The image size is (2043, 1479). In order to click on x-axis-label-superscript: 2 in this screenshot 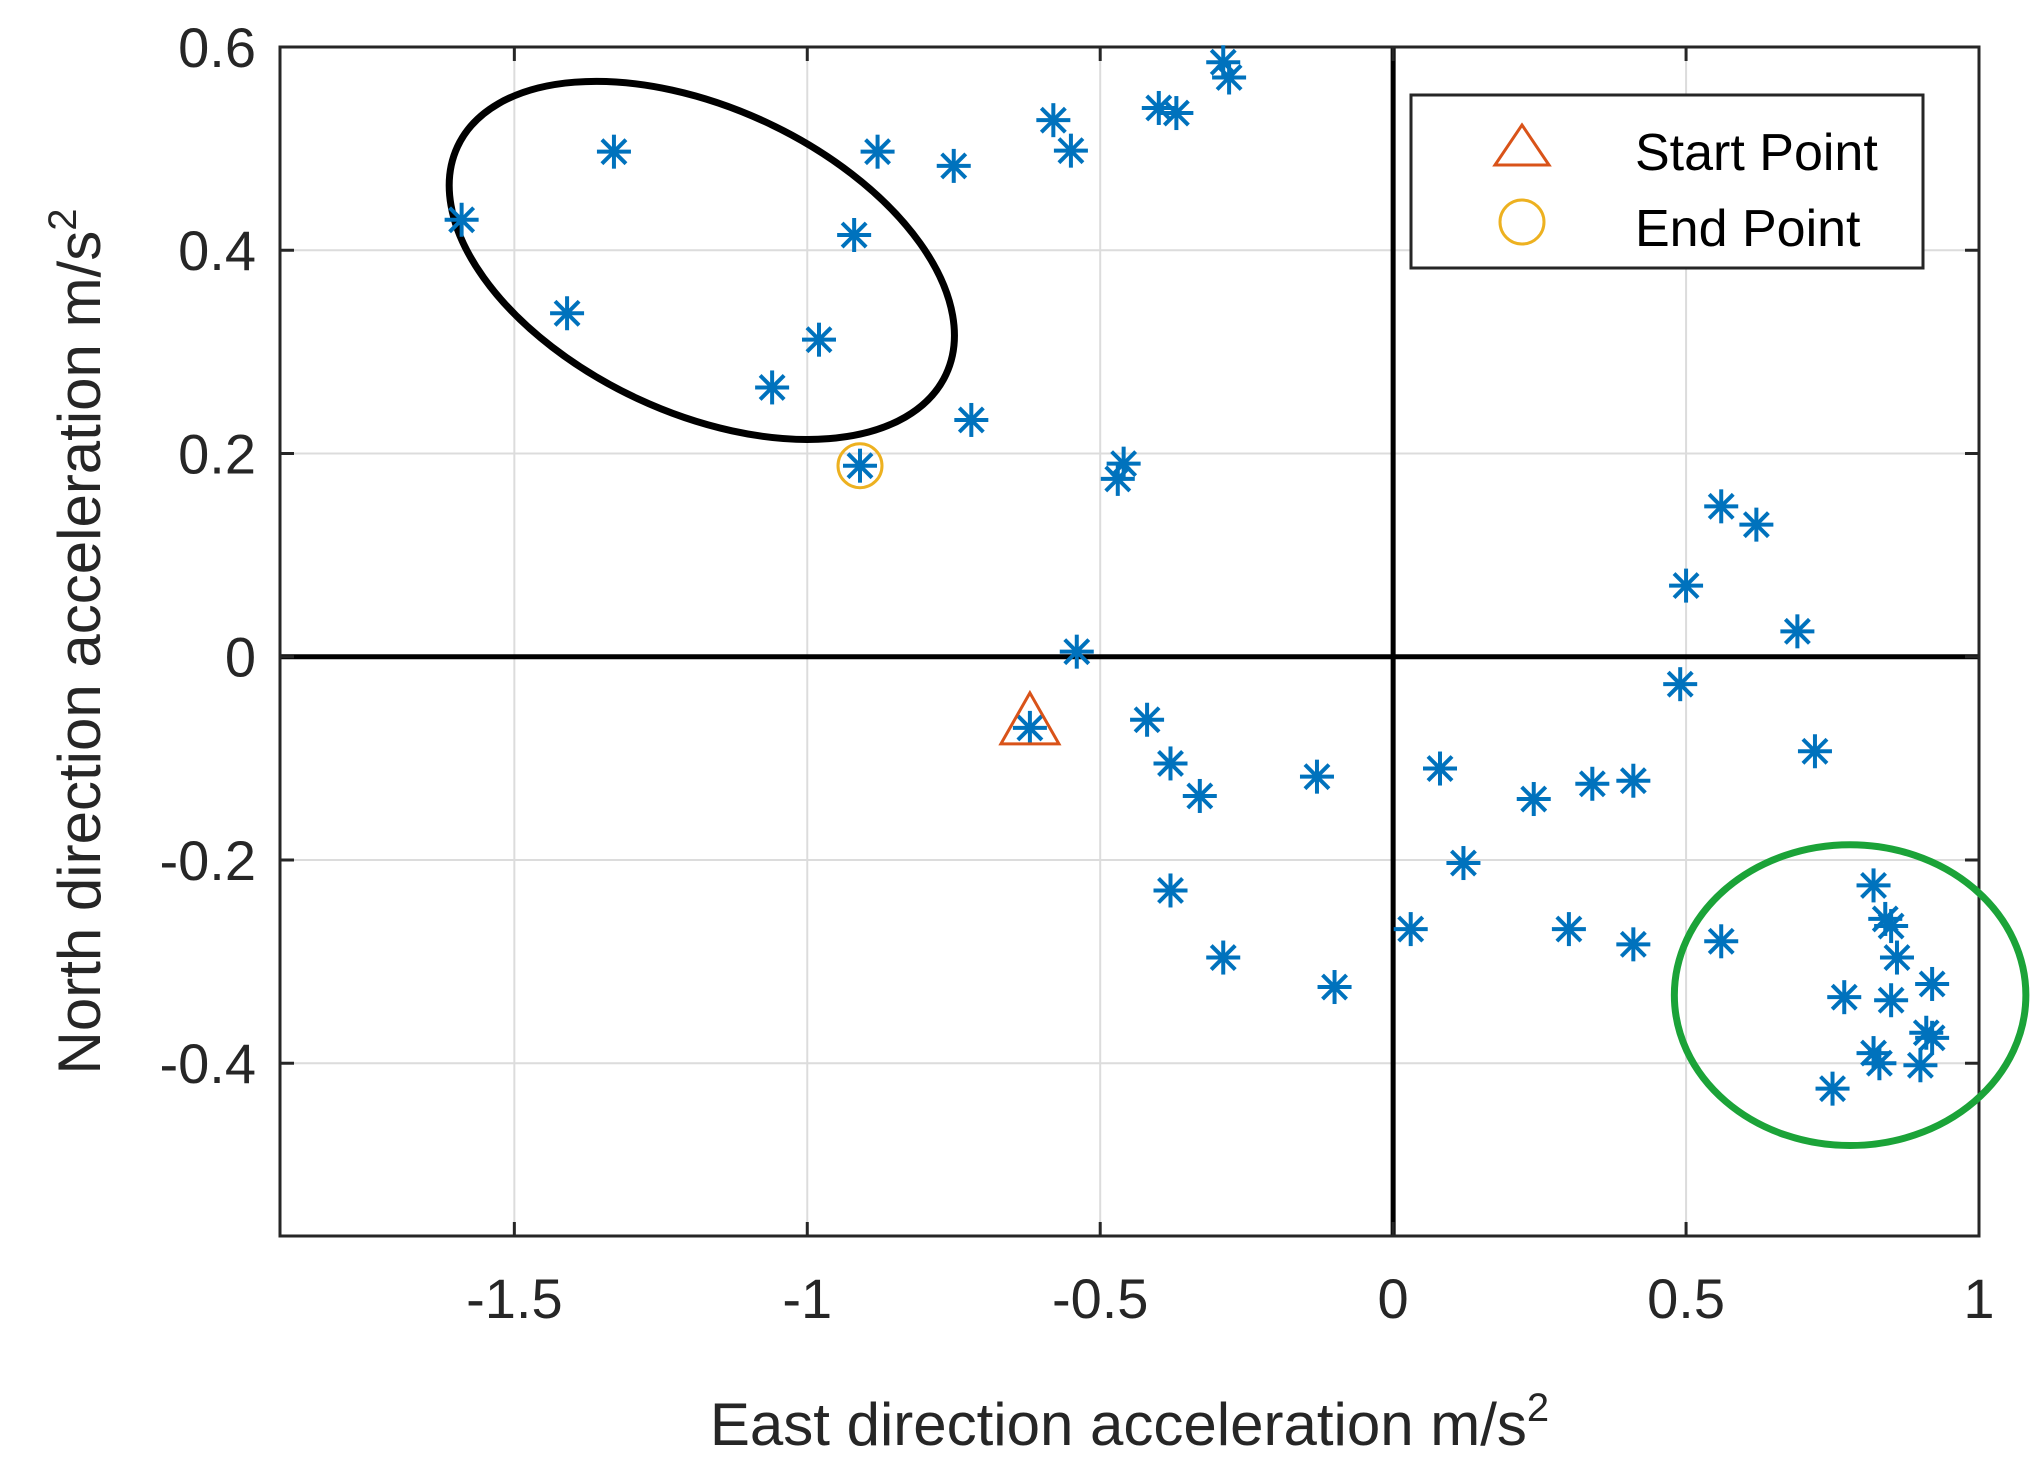, I will do `click(1538, 1408)`.